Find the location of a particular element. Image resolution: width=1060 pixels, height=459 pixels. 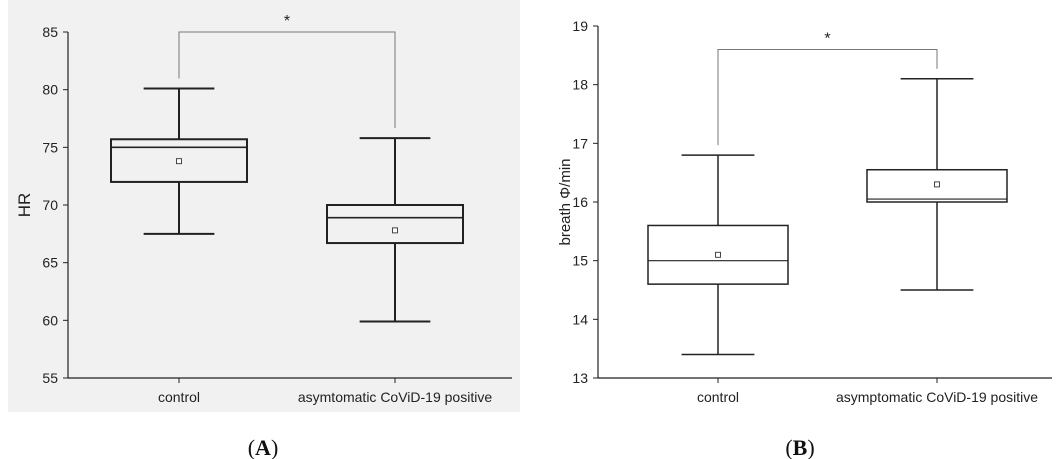

y-tick-label: 17 is located at coordinates (580, 143).